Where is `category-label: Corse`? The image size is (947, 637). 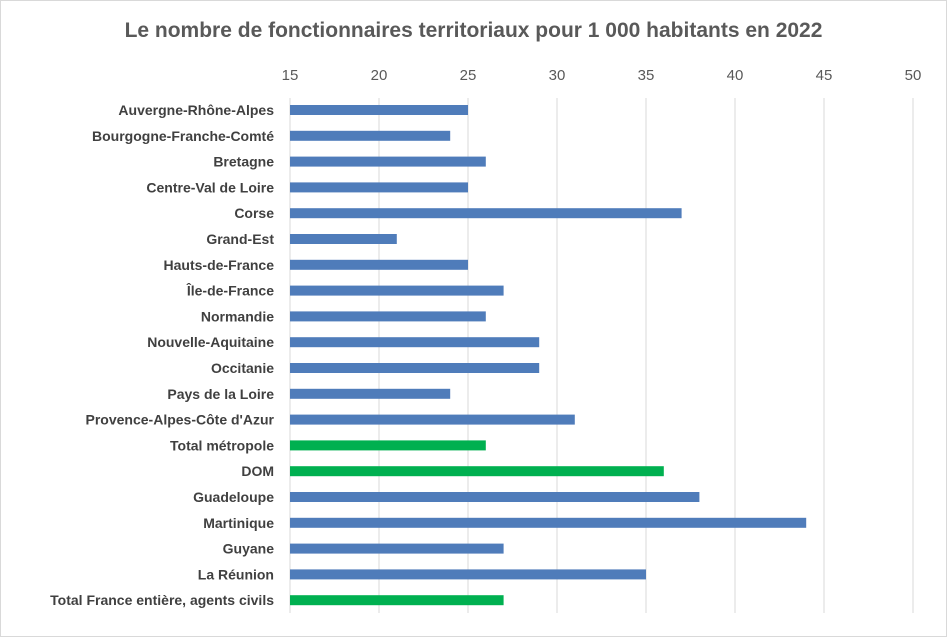
category-label: Corse is located at coordinates (254, 213).